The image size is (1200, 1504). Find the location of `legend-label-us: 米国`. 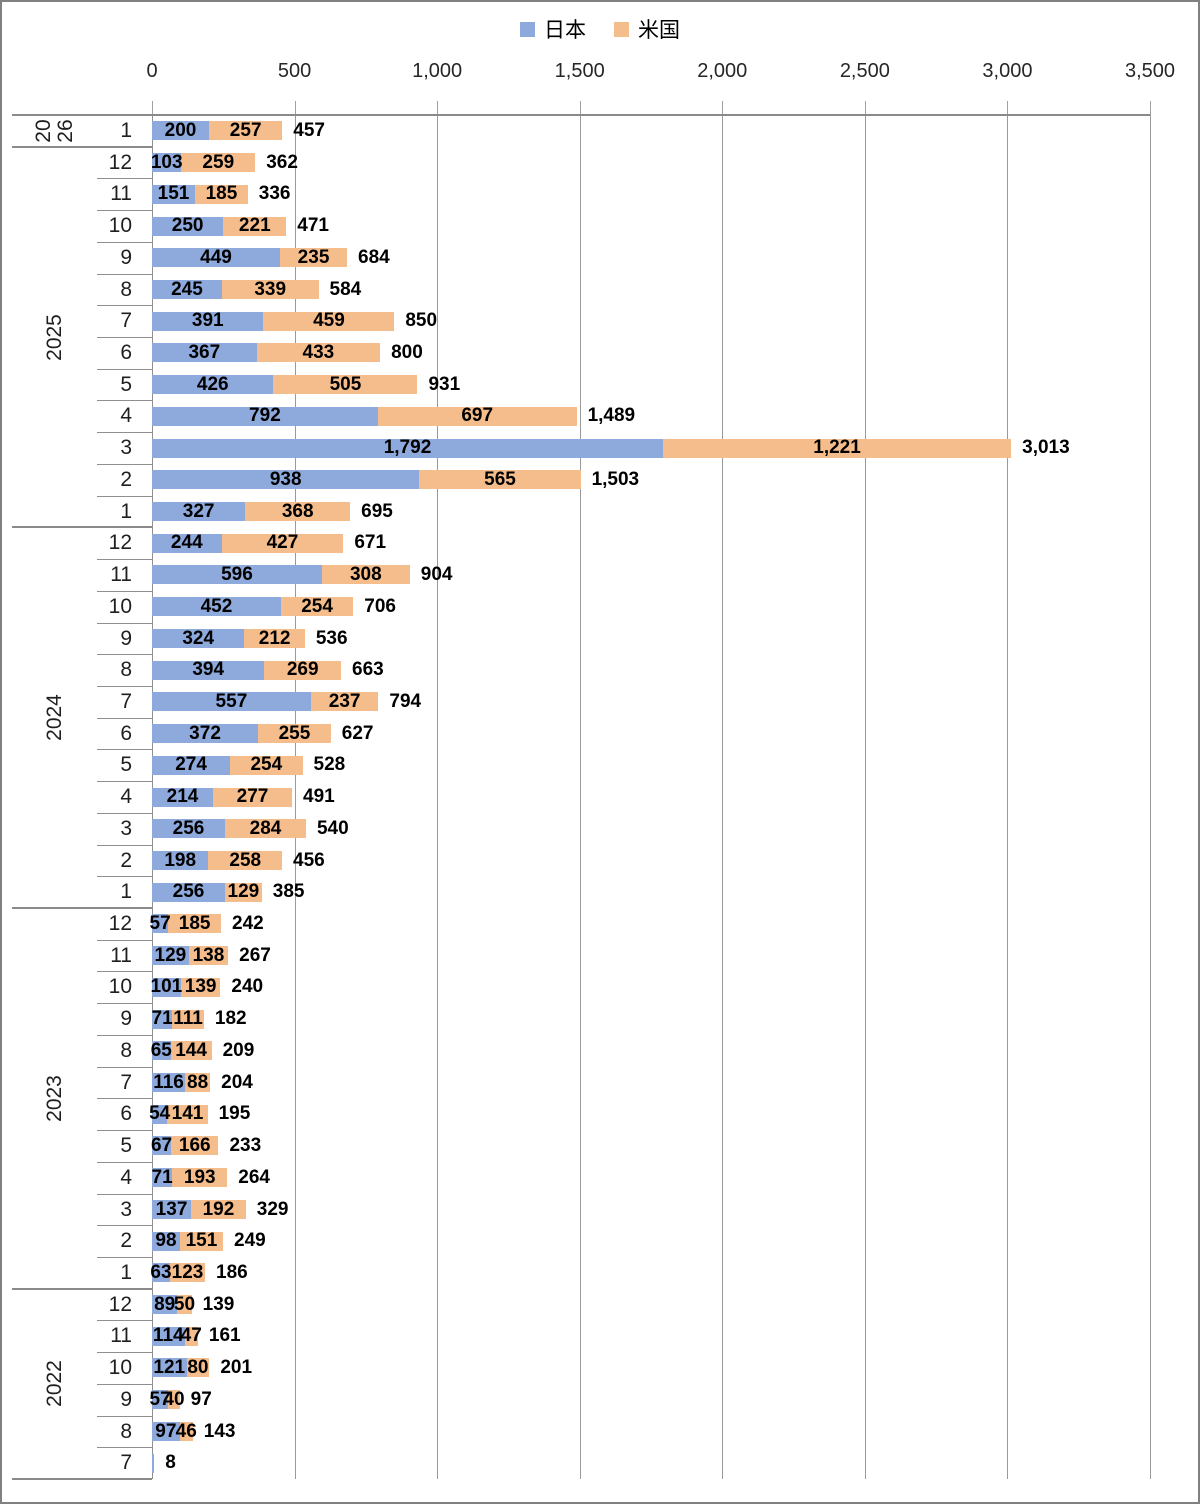

legend-label-us: 米国 is located at coordinates (659, 30).